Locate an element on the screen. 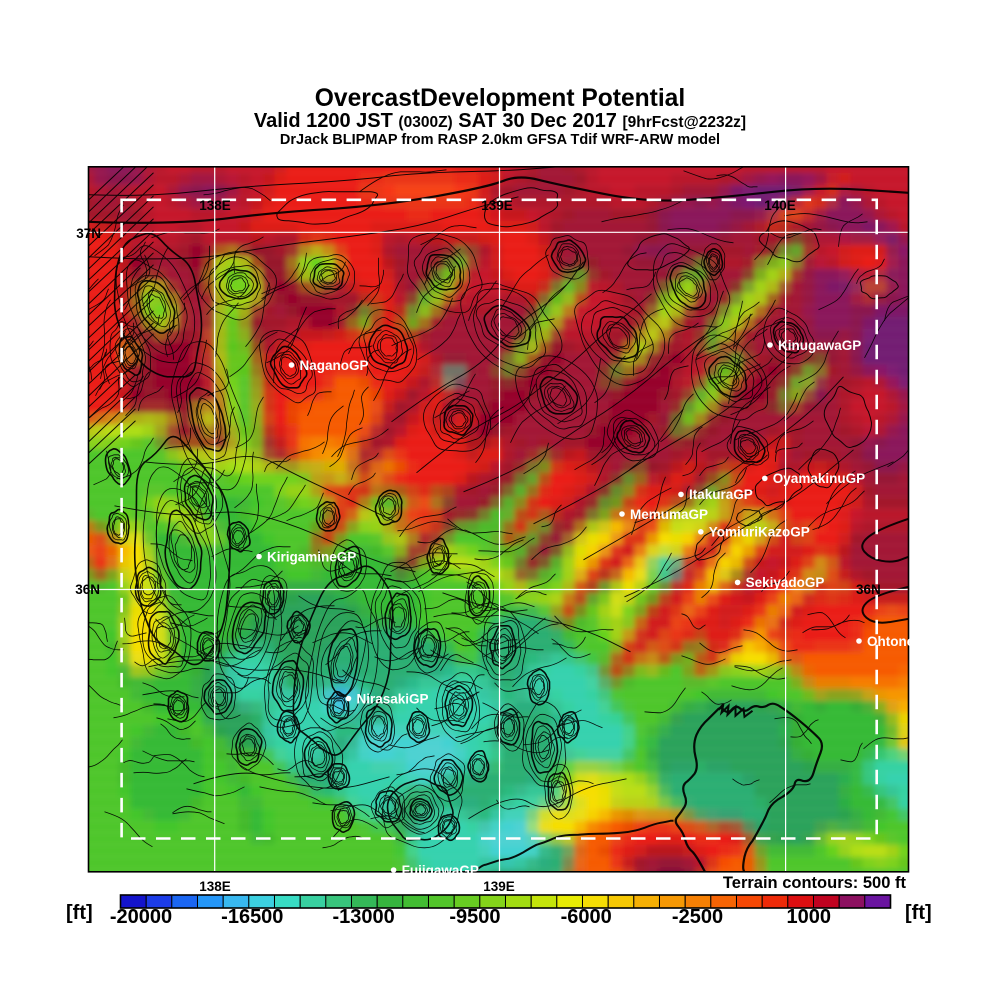 The width and height of the screenshot is (1000, 1005). svg-text: OyamakinuGP is located at coordinates (819, 478).